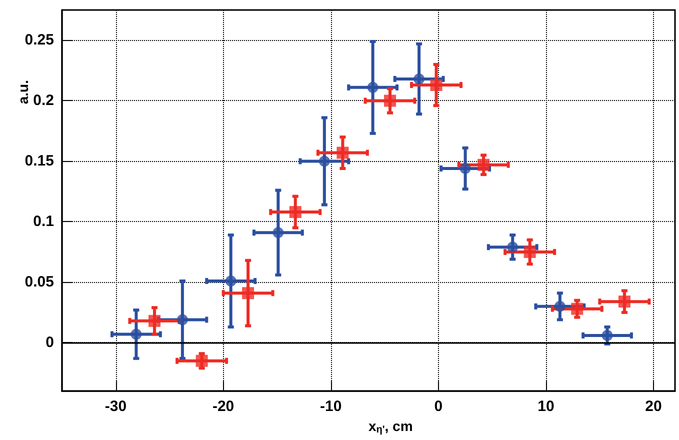 This screenshot has height=440, width=679. What do you see at coordinates (331, 407) in the screenshot?
I see `x-tick-label: -10` at bounding box center [331, 407].